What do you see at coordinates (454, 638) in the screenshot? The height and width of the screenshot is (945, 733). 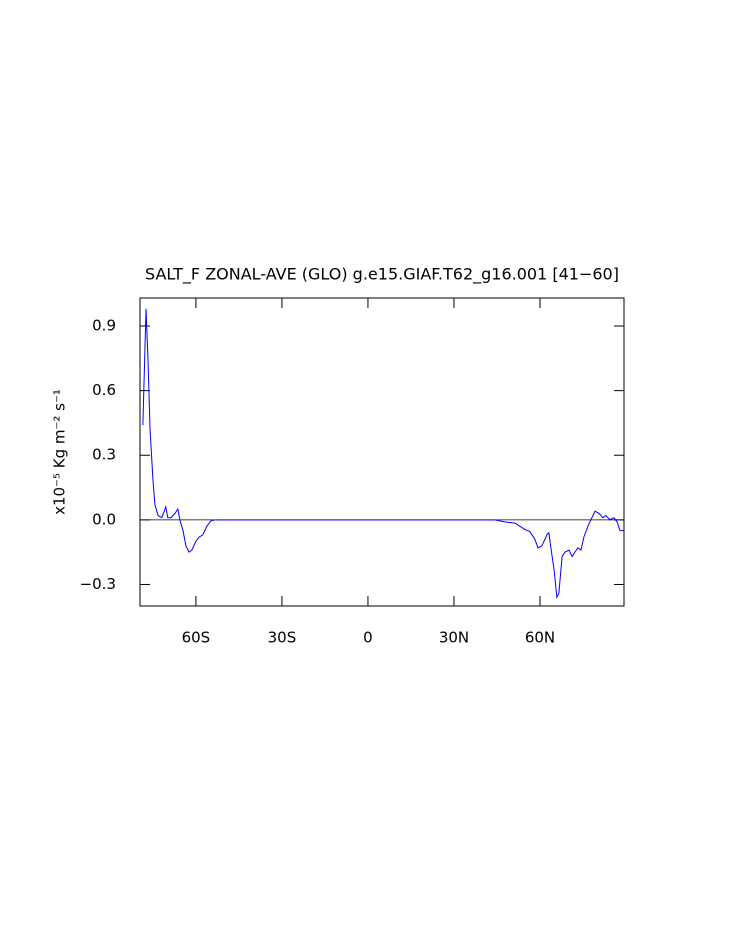 I see `x-tick-label: 30N` at bounding box center [454, 638].